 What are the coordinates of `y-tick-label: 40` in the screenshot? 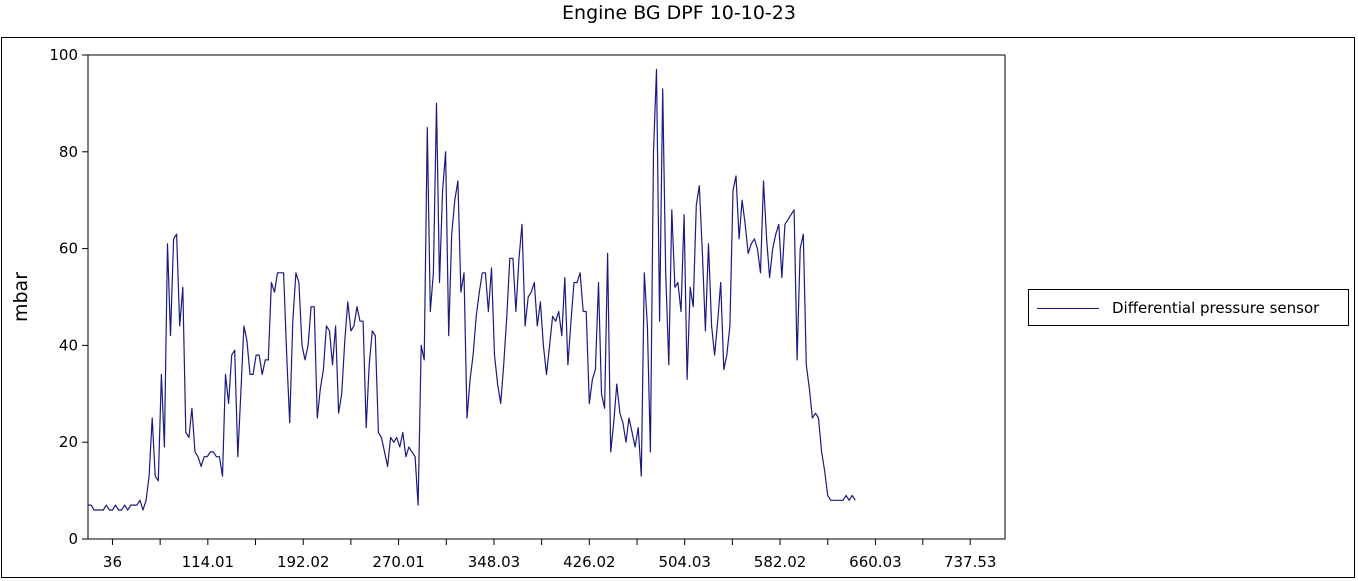 It's located at (68, 345).